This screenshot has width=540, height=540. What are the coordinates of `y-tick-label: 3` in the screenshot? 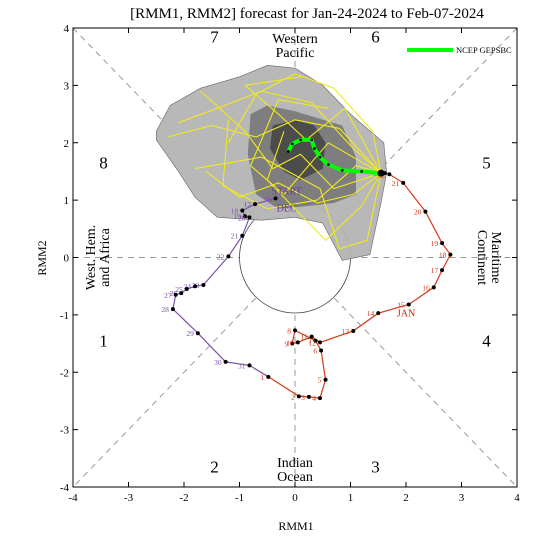 It's located at (67, 86).